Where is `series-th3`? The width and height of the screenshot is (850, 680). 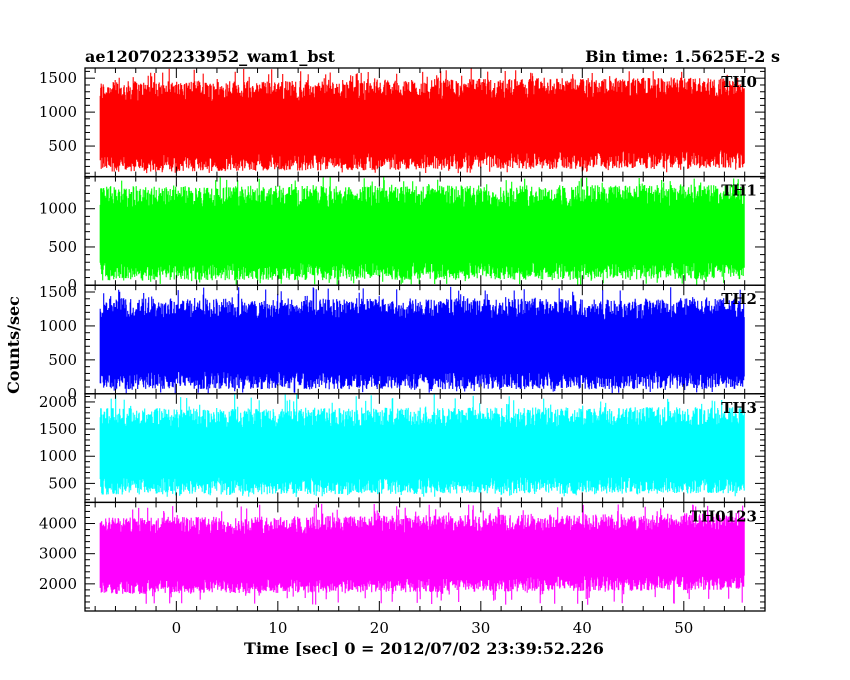
series-th3 is located at coordinates (422, 445).